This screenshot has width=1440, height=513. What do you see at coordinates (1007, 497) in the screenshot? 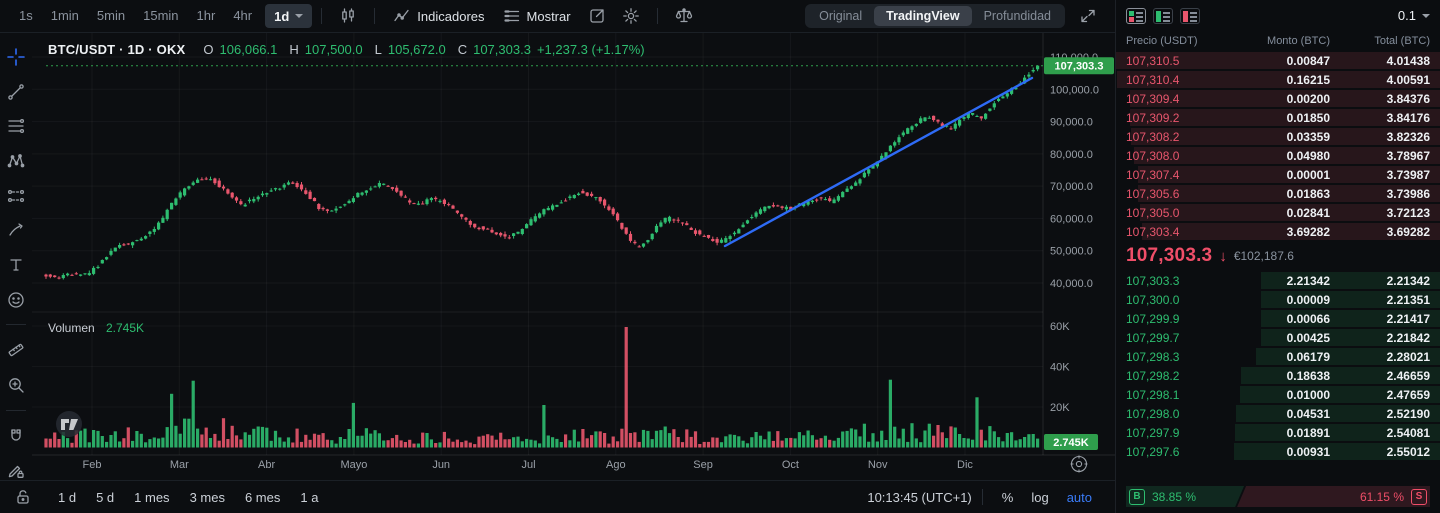
I see `percent-scale-button: %` at bounding box center [1007, 497].